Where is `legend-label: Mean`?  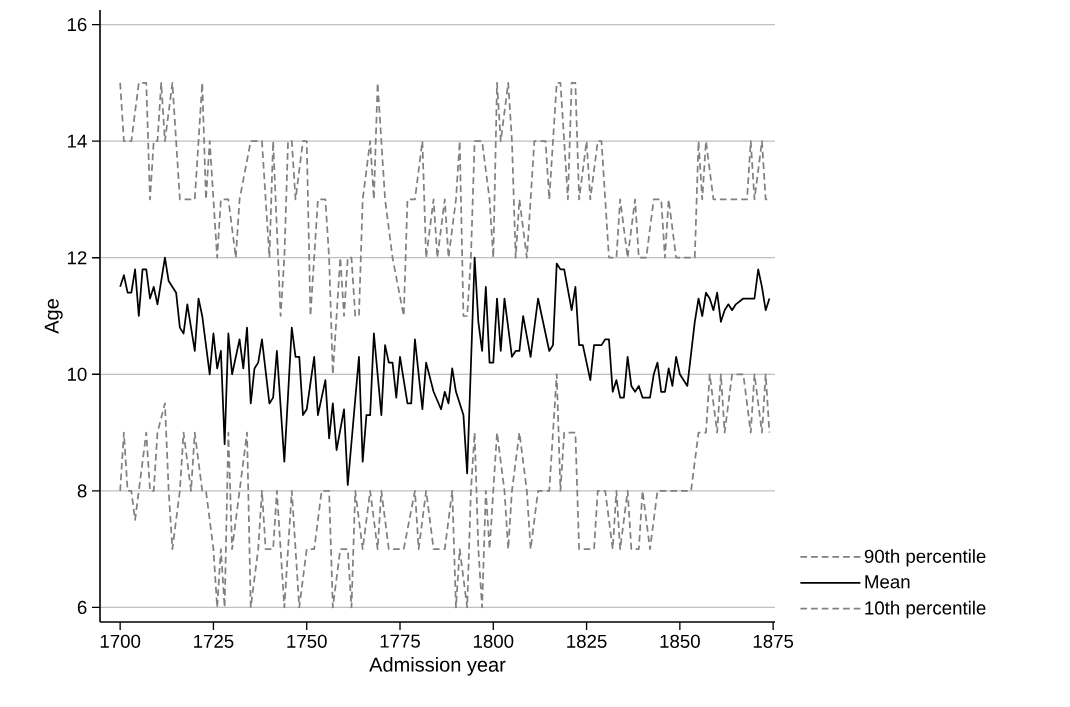 legend-label: Mean is located at coordinates (887, 582).